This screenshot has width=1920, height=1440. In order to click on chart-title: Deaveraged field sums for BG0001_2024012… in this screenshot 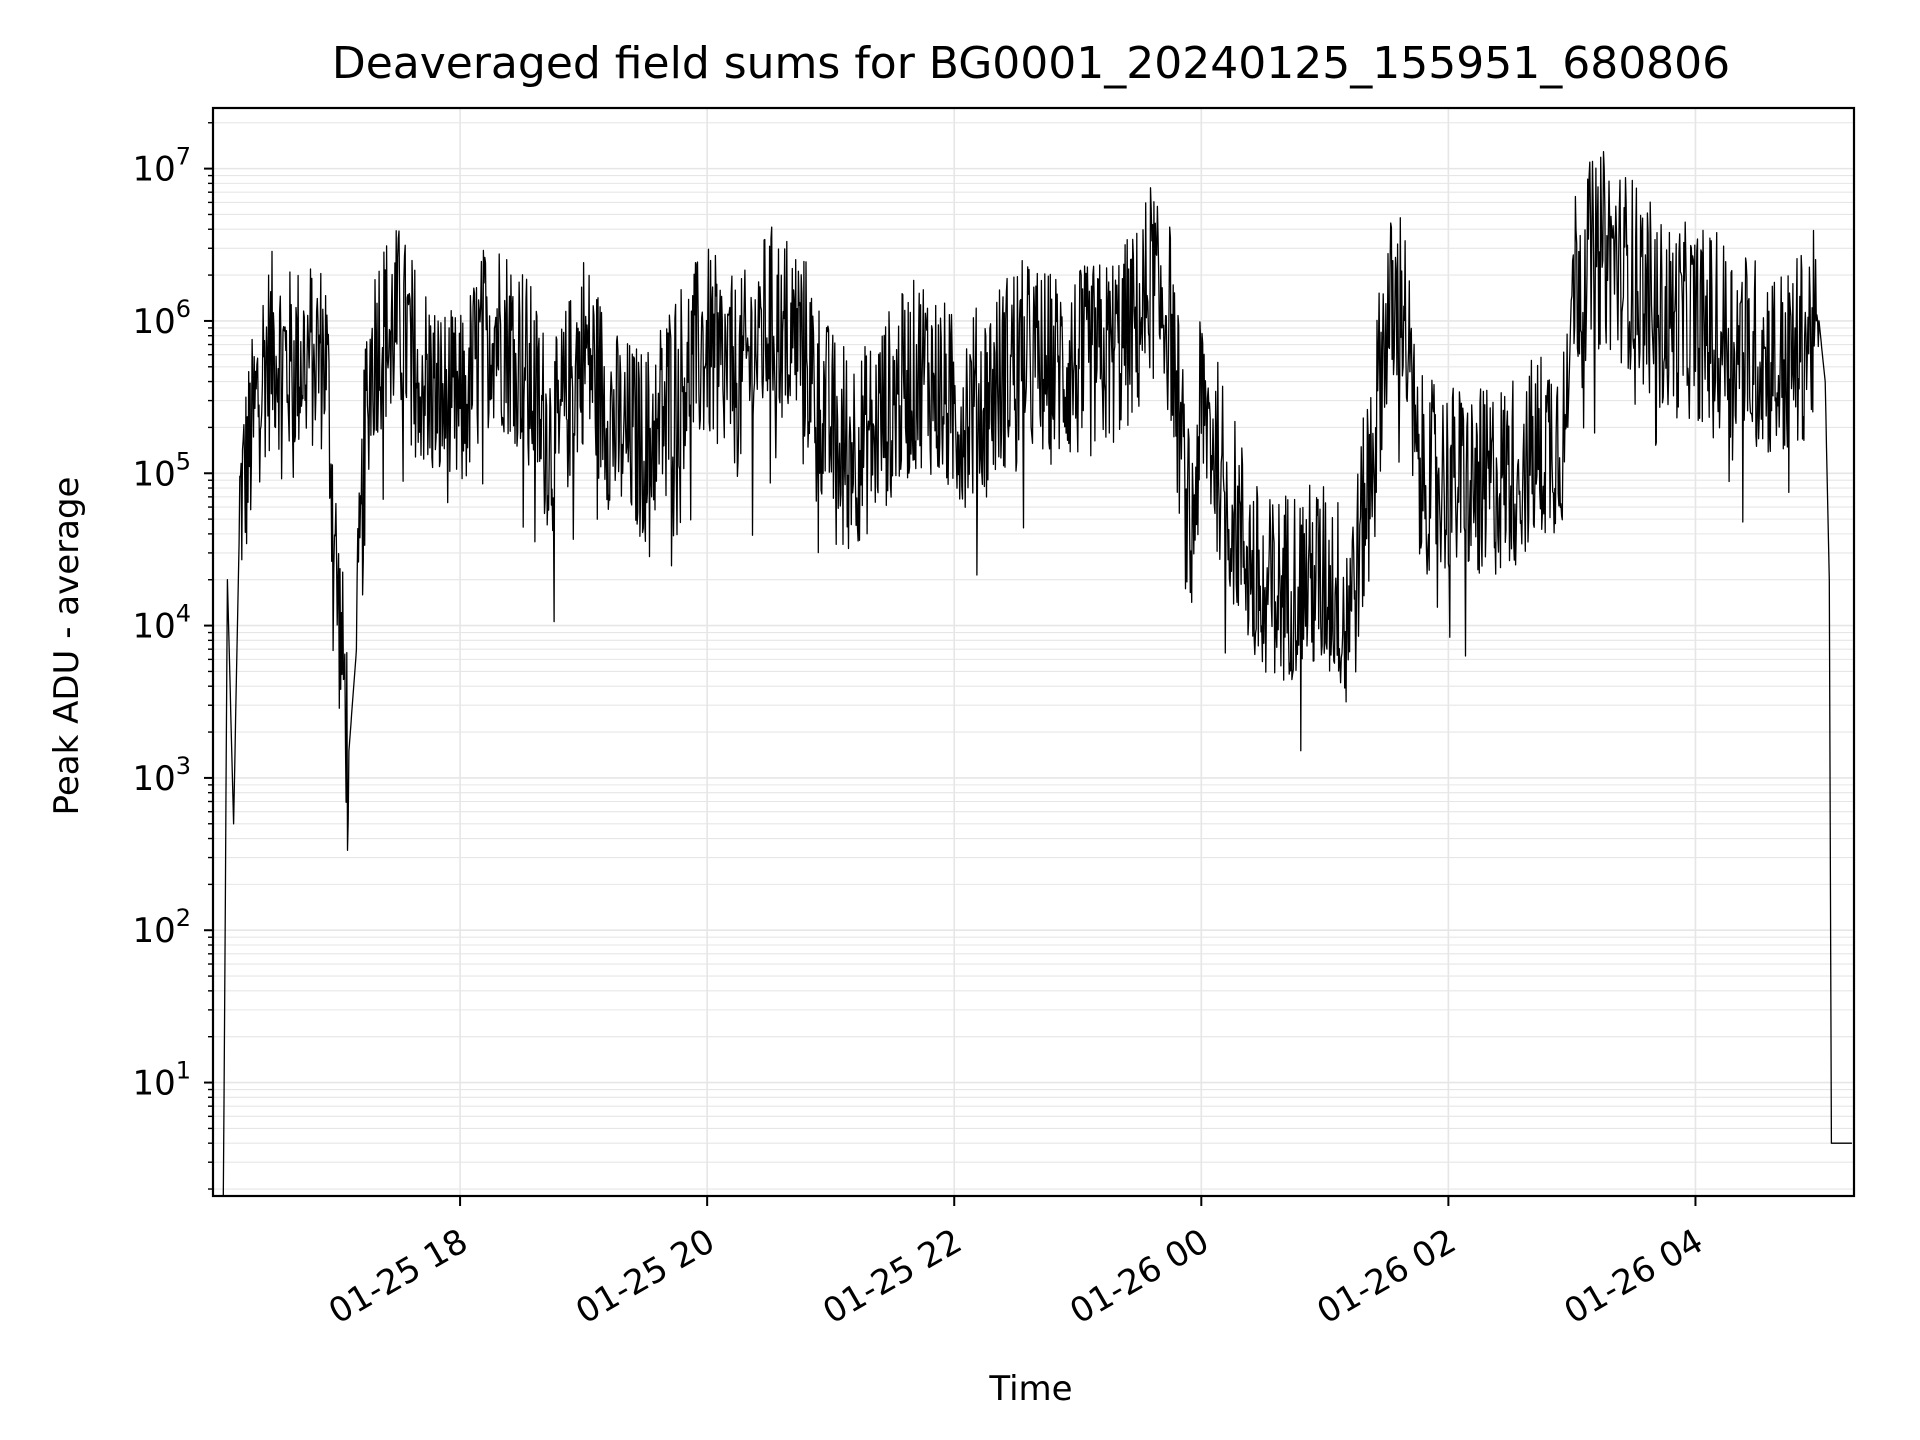, I will do `click(1031, 63)`.